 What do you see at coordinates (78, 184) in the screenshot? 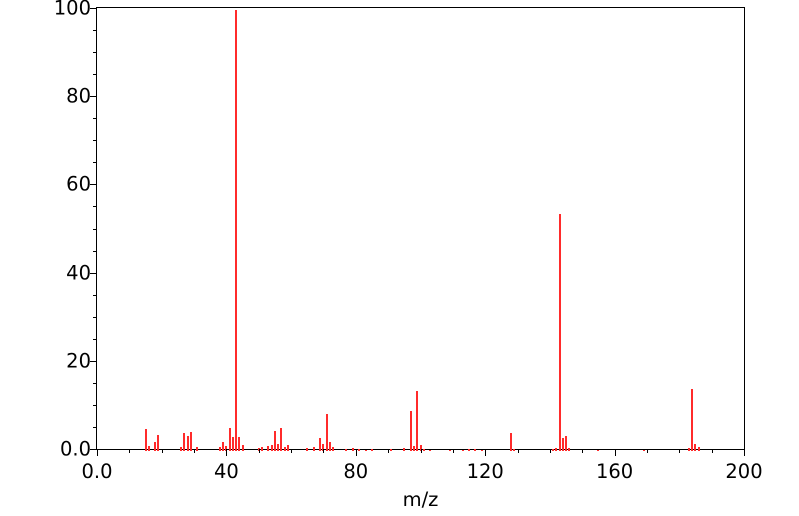
I see `y-axis-tick-label: 60` at bounding box center [78, 184].